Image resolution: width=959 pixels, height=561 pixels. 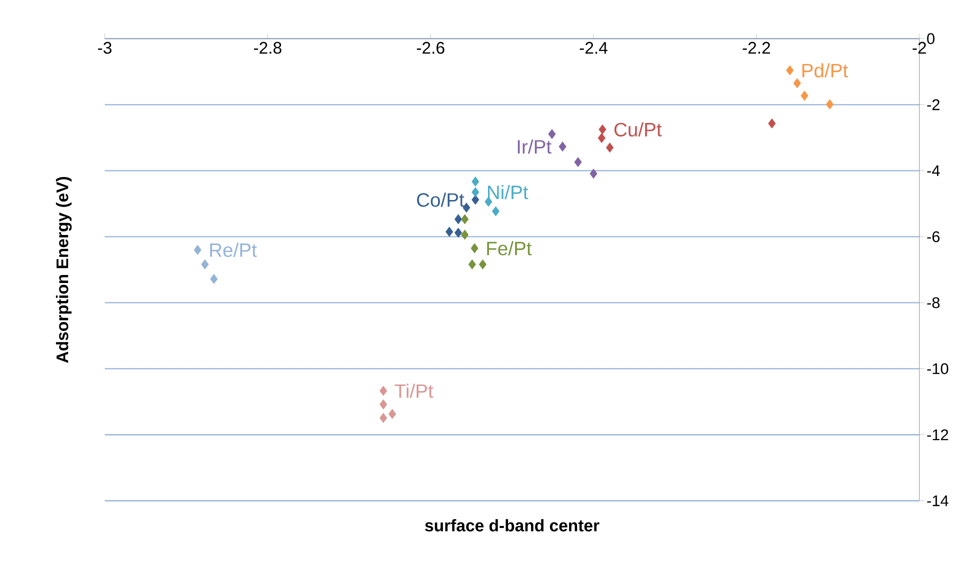 I want to click on y-tick-label: -10, so click(x=937, y=368).